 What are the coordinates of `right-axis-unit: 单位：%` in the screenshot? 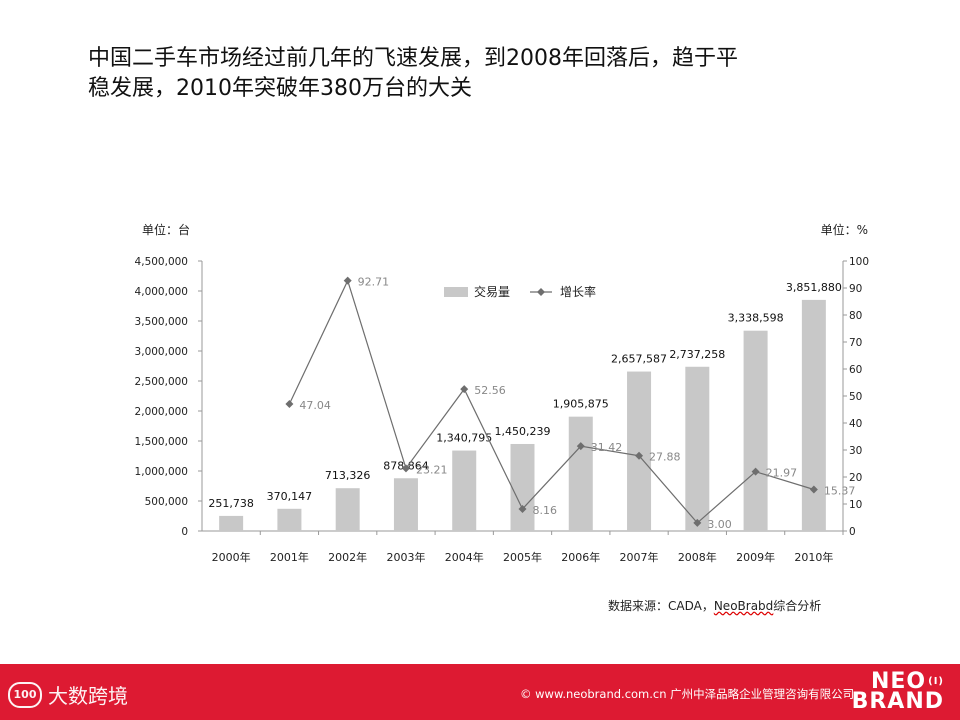 It's located at (844, 229).